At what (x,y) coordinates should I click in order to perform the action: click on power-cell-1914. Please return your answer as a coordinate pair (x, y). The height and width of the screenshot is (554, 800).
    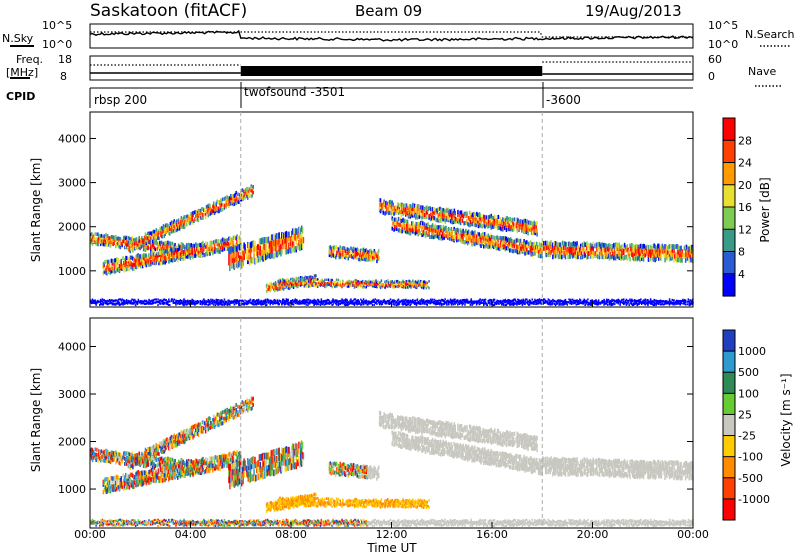
    Looking at the image, I should click on (404, 205).